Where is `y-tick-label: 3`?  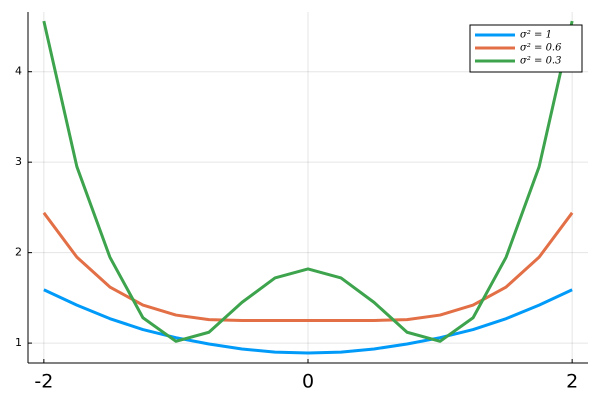
y-tick-label: 3 is located at coordinates (18, 161).